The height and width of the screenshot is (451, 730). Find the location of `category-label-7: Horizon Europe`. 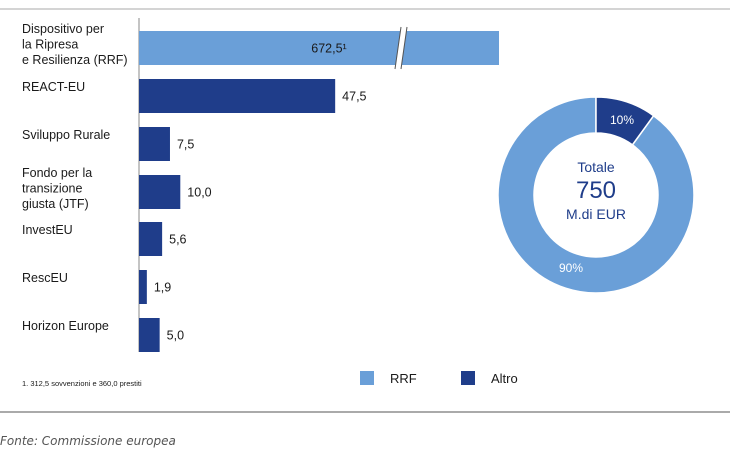

category-label-7: Horizon Europe is located at coordinates (65, 326).